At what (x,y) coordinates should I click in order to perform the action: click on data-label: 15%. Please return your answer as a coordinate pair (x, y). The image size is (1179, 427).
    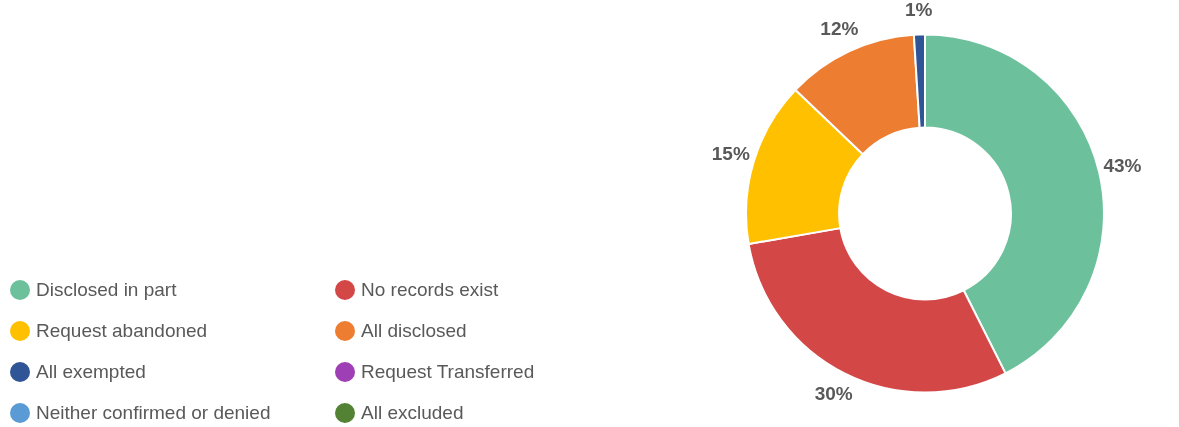
    Looking at the image, I should click on (730, 153).